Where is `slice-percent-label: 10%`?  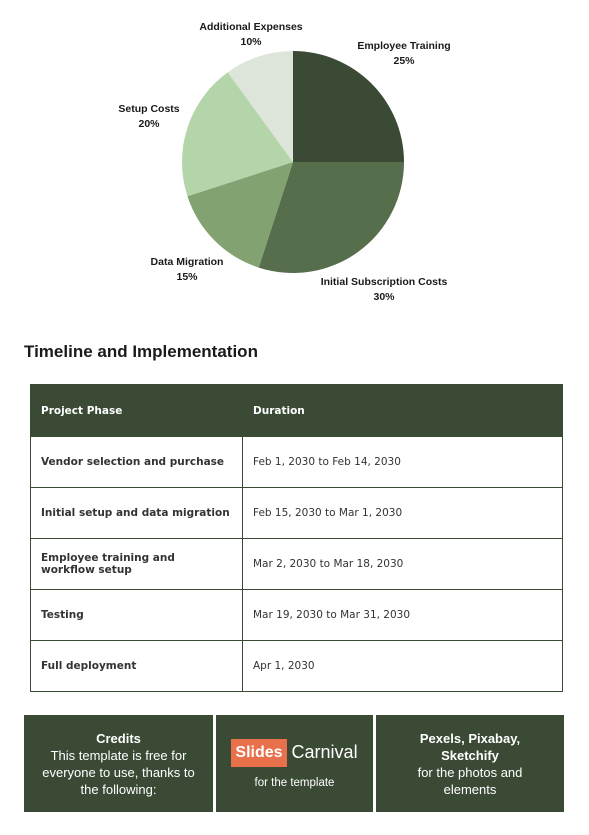
slice-percent-label: 10% is located at coordinates (251, 42).